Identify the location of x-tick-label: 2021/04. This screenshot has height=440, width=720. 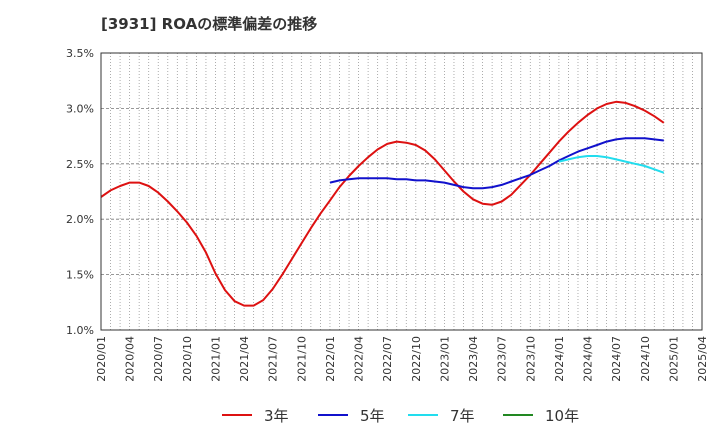
(244, 359).